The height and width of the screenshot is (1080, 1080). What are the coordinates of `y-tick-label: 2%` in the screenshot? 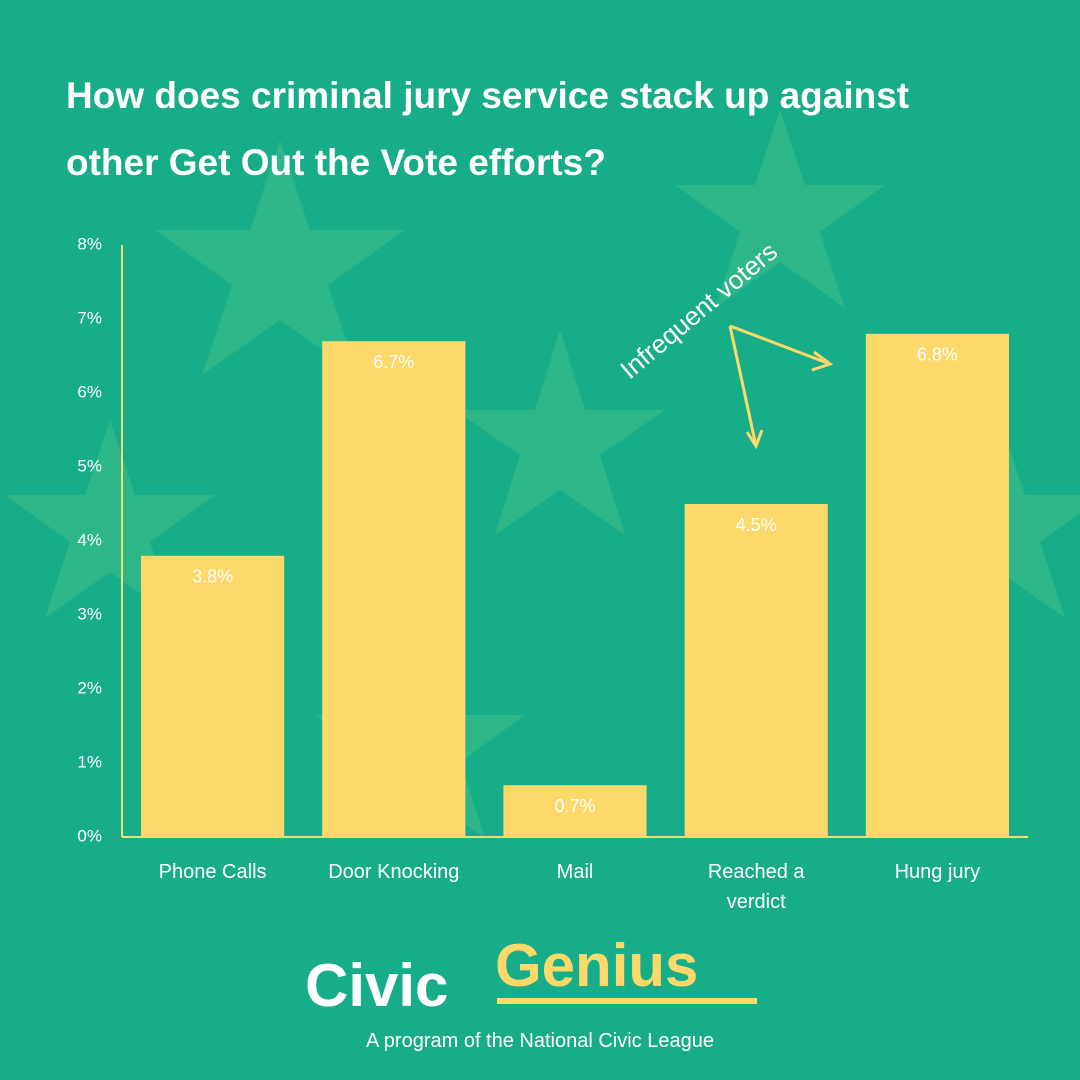 It's located at (89, 687).